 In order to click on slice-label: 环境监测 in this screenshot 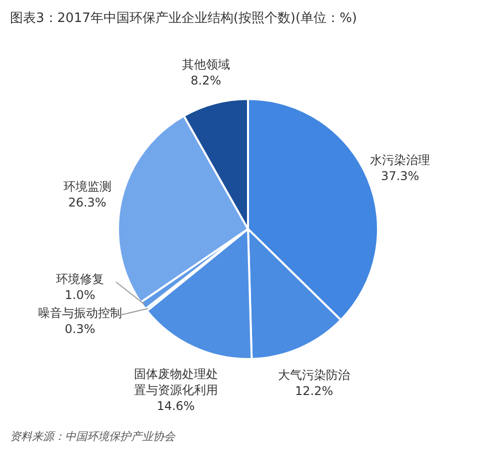, I will do `click(87, 187)`.